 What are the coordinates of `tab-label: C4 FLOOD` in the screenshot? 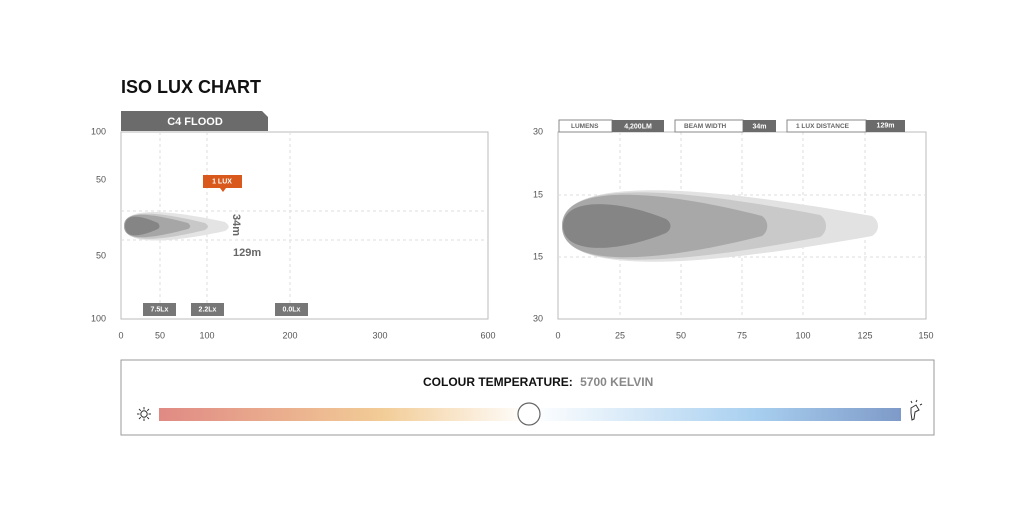 It's located at (195, 122).